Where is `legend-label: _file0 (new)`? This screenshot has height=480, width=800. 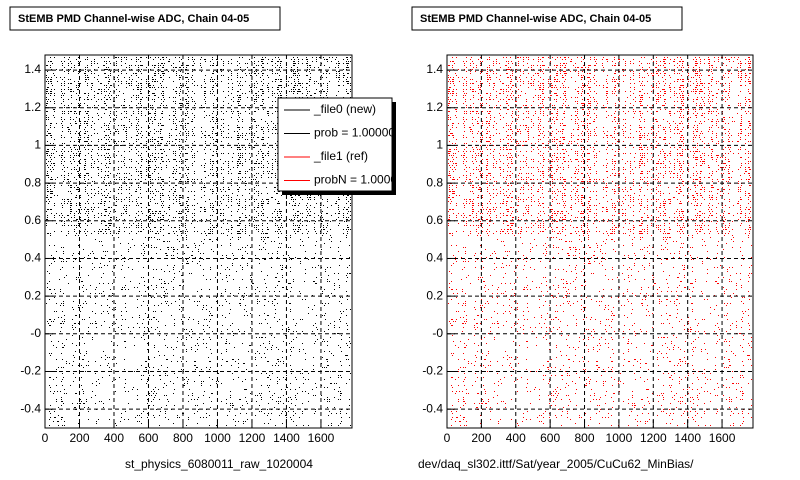 legend-label: _file0 (new) is located at coordinates (344, 109).